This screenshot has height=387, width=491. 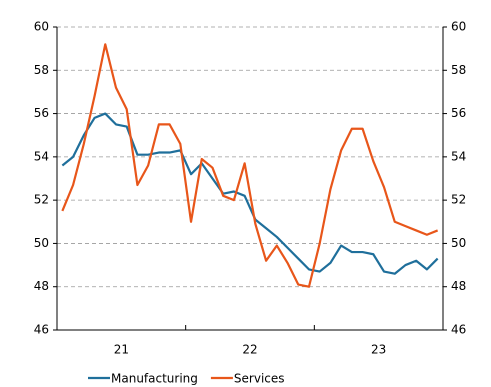 I want to click on x-tick-label: 22, so click(x=249, y=350).